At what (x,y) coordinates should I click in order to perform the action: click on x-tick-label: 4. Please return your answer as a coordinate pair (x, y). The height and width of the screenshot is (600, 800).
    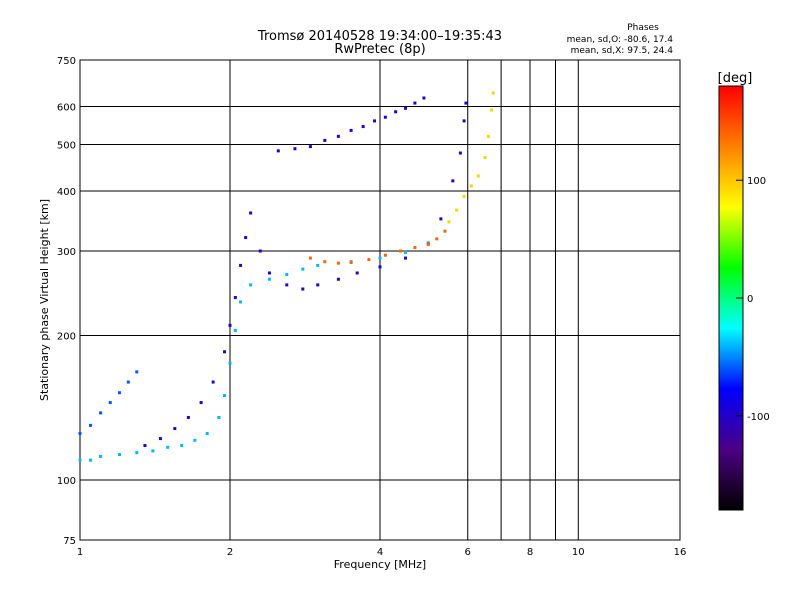
    Looking at the image, I should click on (380, 552).